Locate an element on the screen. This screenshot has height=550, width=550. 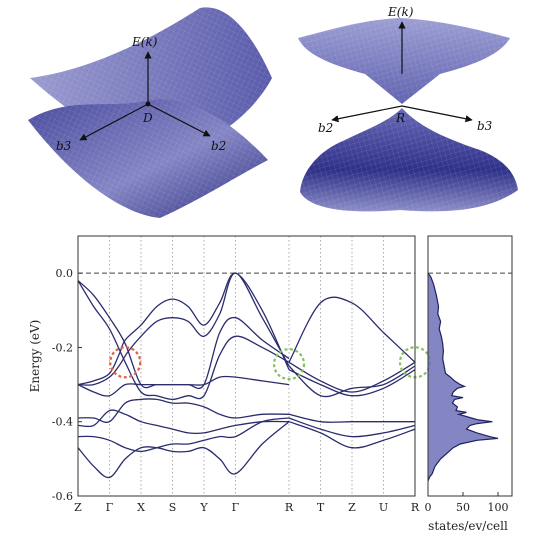
dos-xtick-label: 50 is located at coordinates (463, 507).